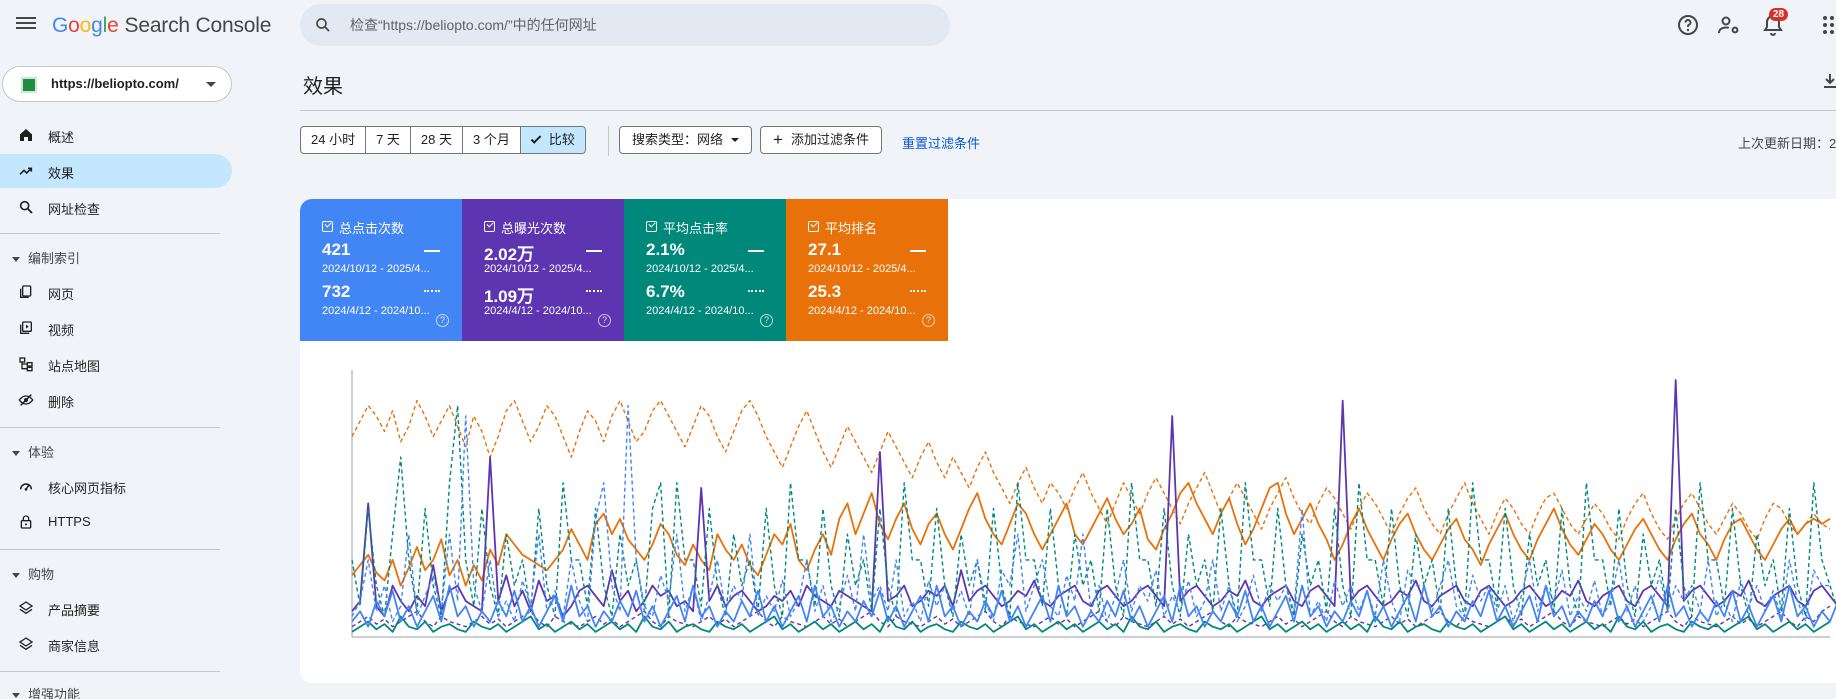 This screenshot has height=699, width=1836. Describe the element at coordinates (735, 140) in the screenshot. I see `dropdown-arrow-icon` at that location.